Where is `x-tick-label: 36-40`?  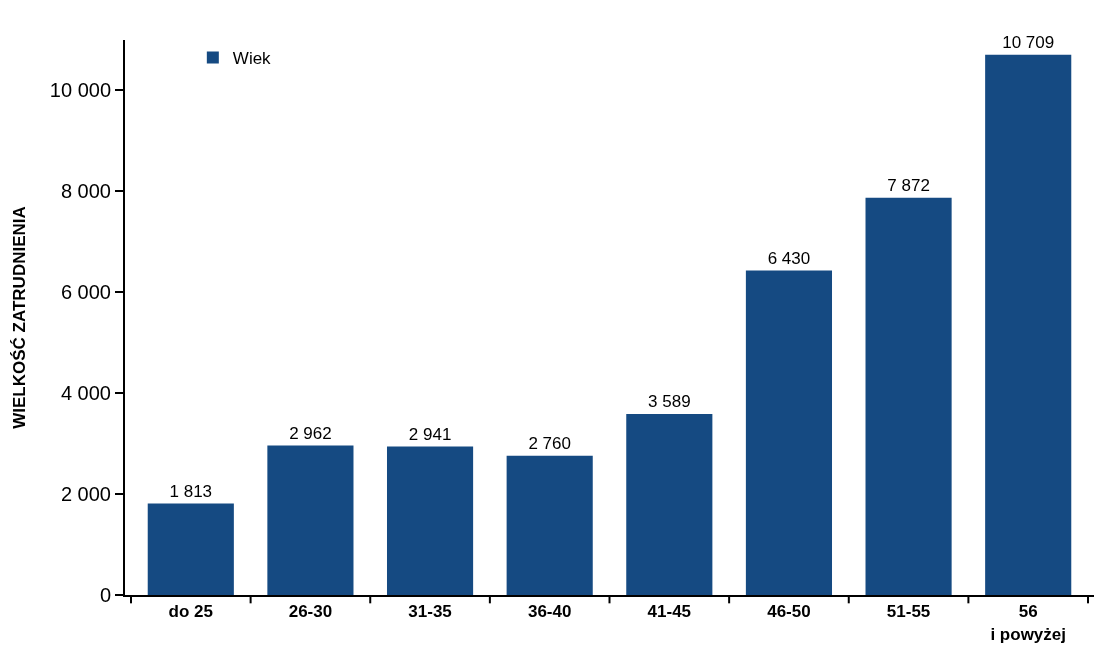 x-tick-label: 36-40 is located at coordinates (549, 612).